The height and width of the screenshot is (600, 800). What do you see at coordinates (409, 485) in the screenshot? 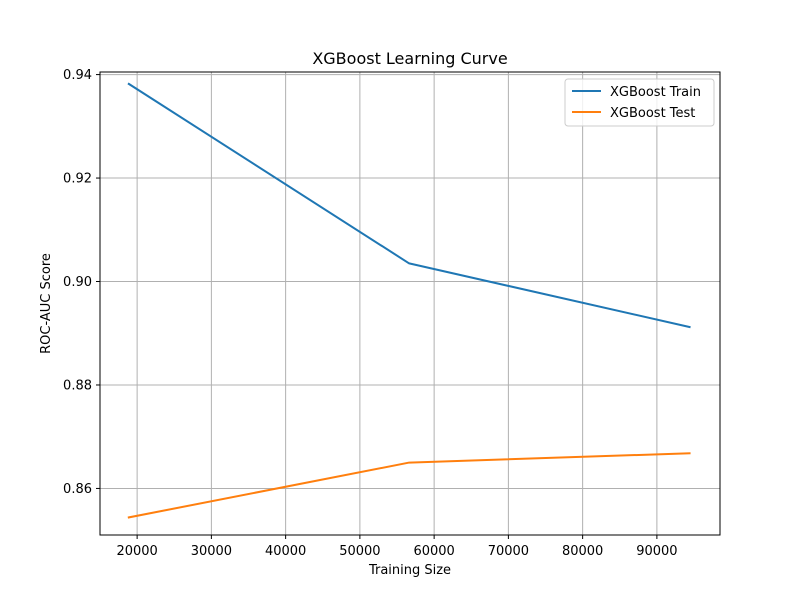
I see `series-line-test` at bounding box center [409, 485].